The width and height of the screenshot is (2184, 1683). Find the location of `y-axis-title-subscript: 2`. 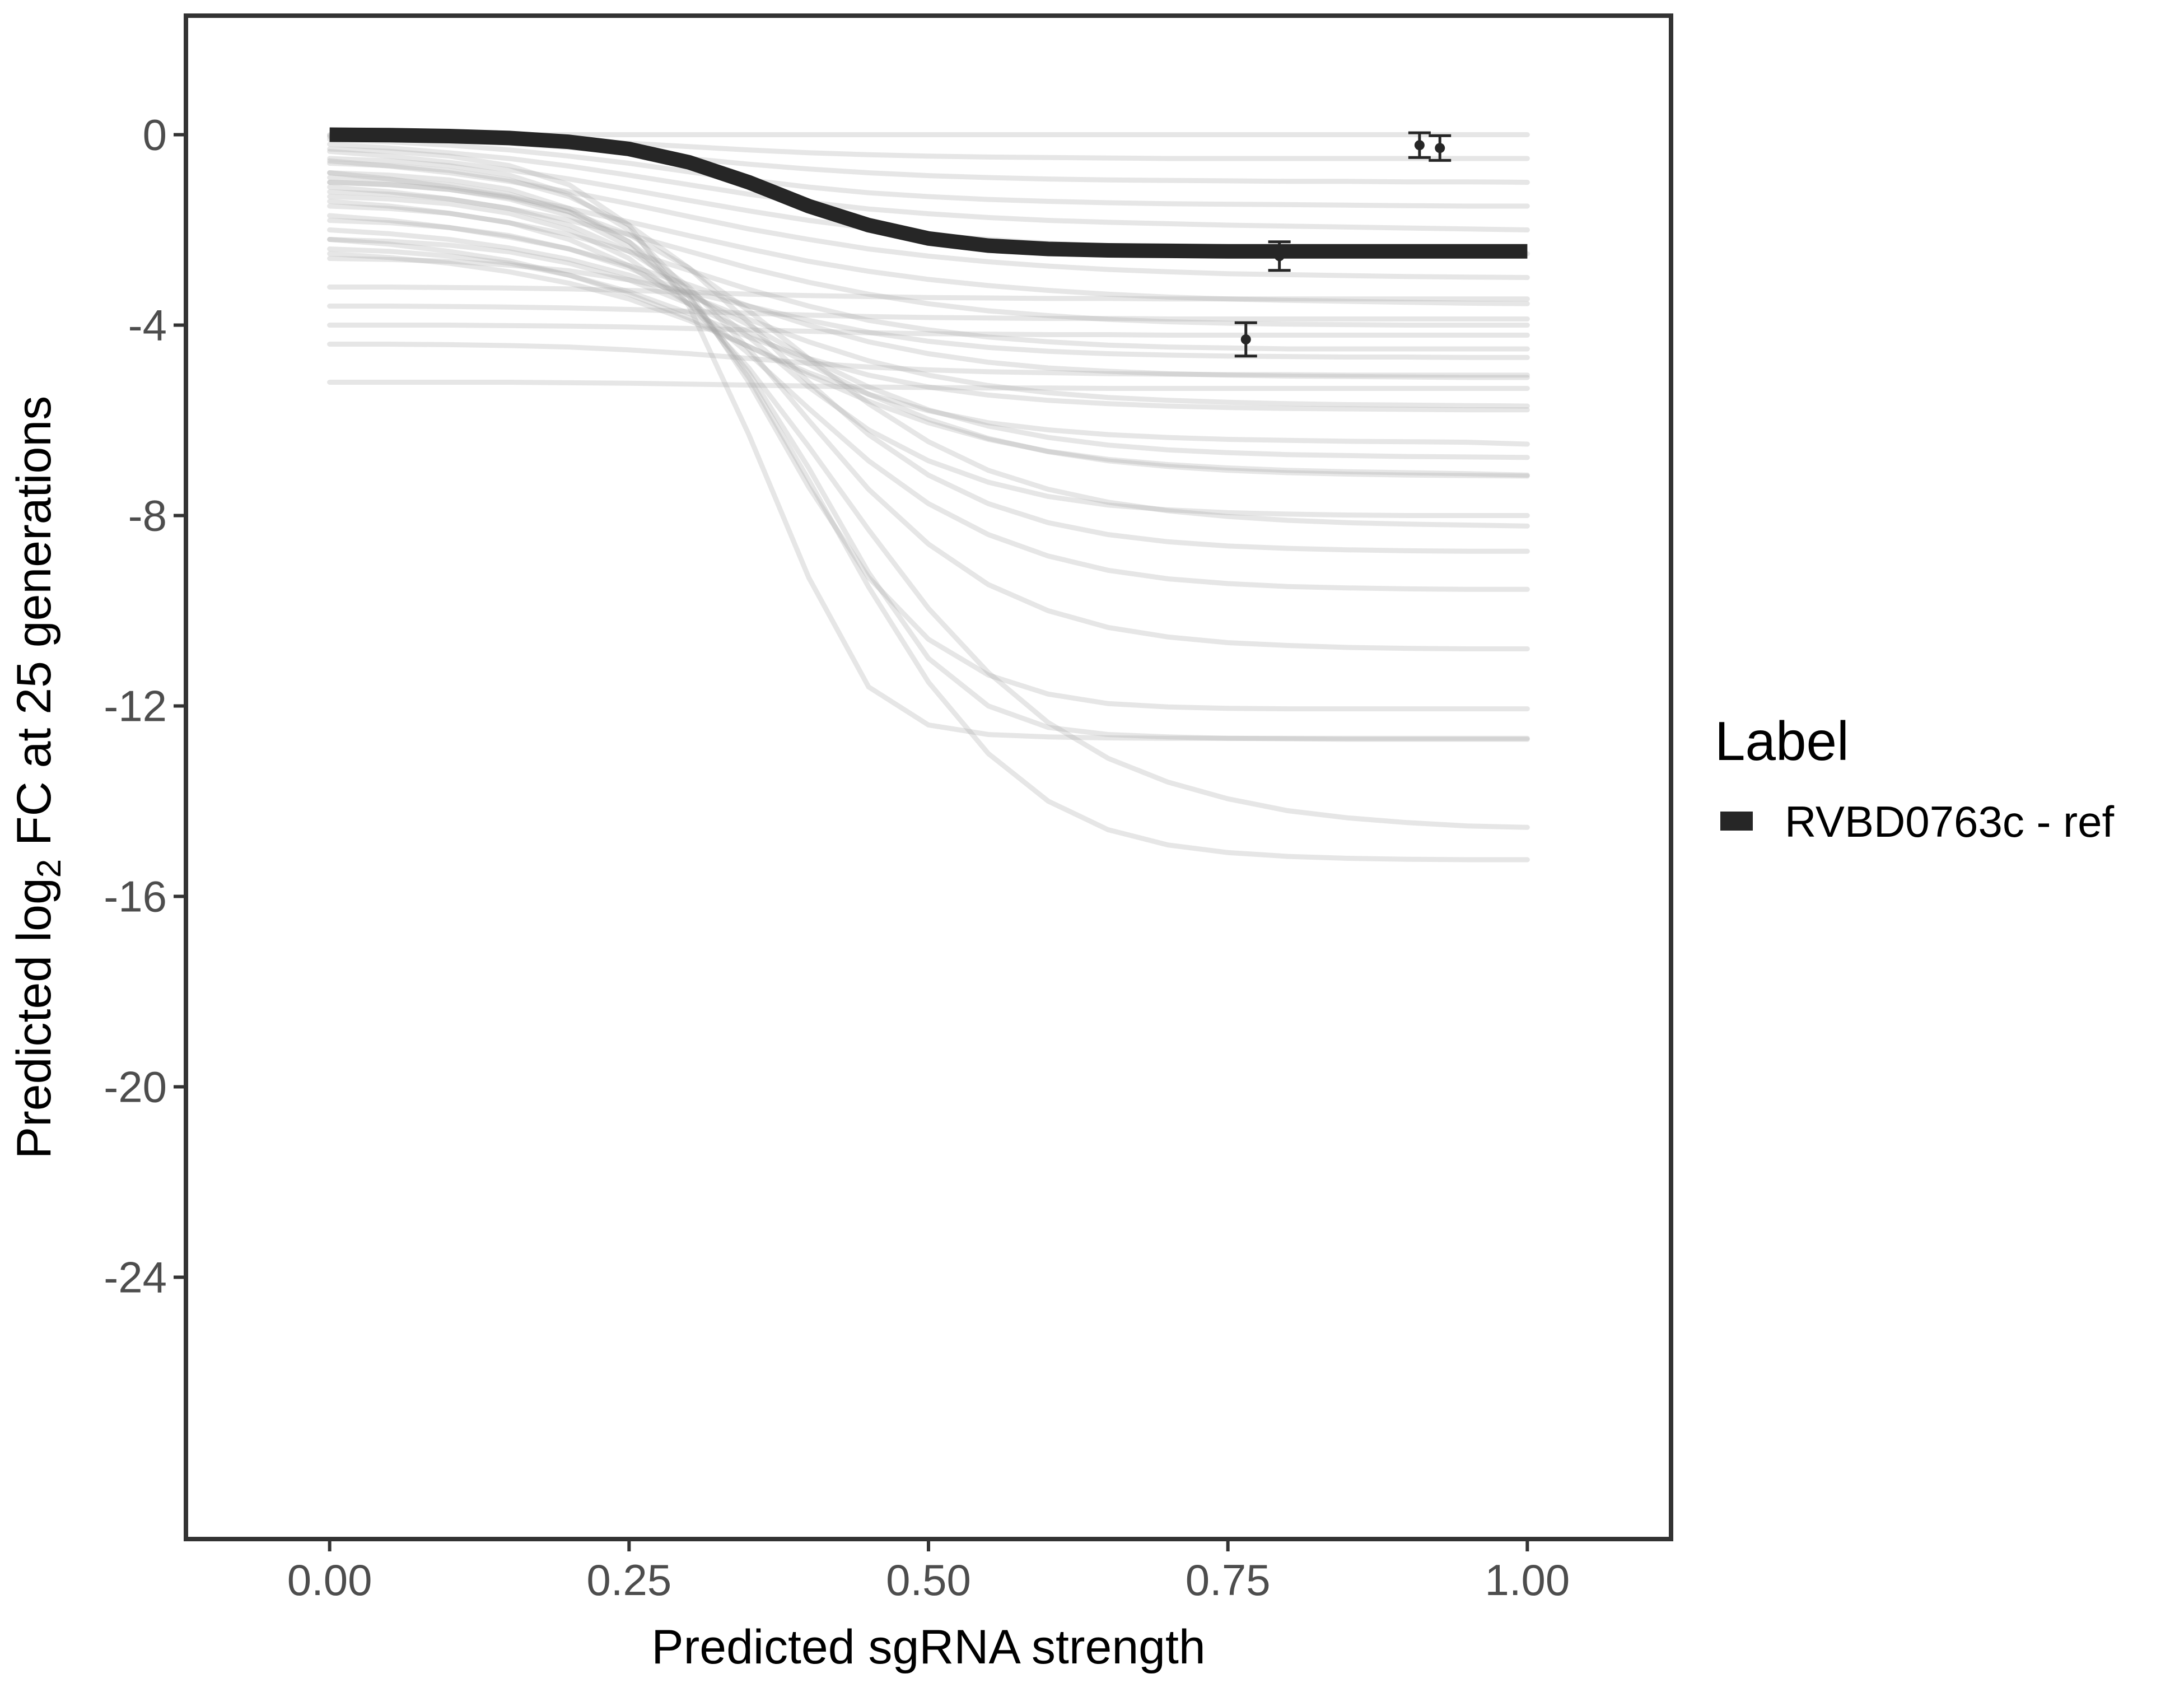

y-axis-title-subscript: 2 is located at coordinates (49, 868).